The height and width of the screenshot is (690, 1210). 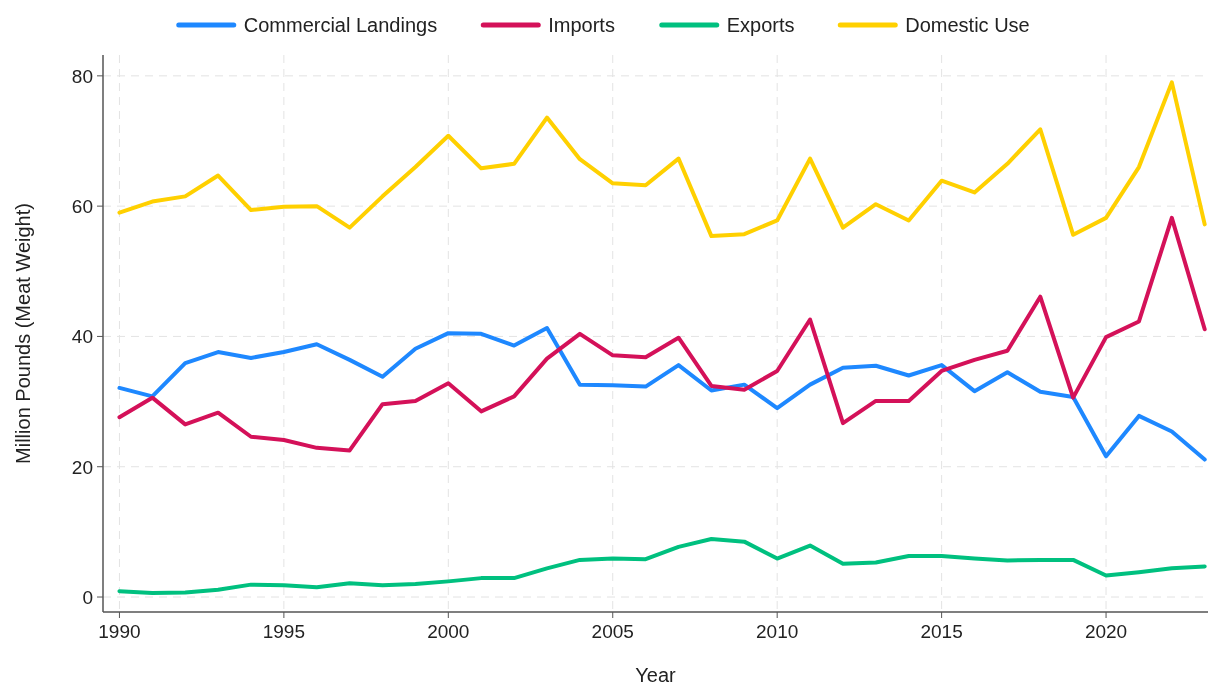 I want to click on legend-label: Commercial Landings, so click(x=340, y=25).